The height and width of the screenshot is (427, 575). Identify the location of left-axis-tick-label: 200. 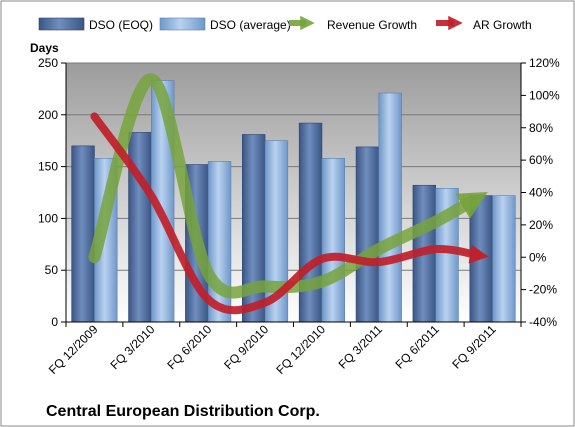
(48, 115).